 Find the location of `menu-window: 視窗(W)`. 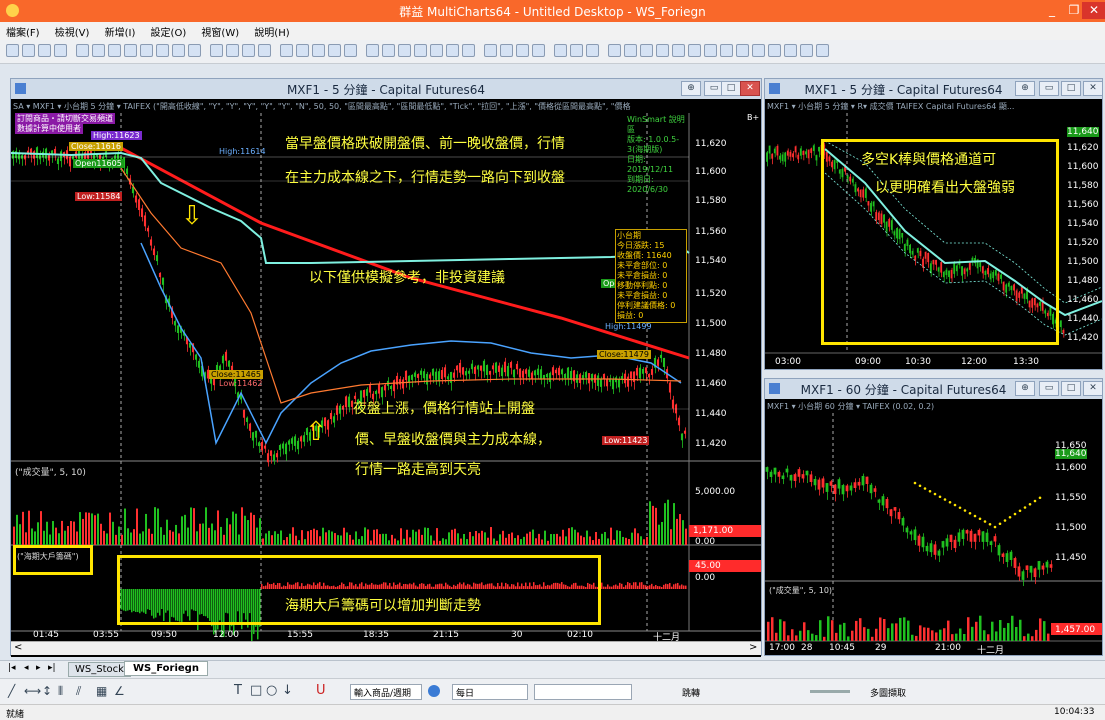

menu-window: 視窗(W) is located at coordinates (220, 33).